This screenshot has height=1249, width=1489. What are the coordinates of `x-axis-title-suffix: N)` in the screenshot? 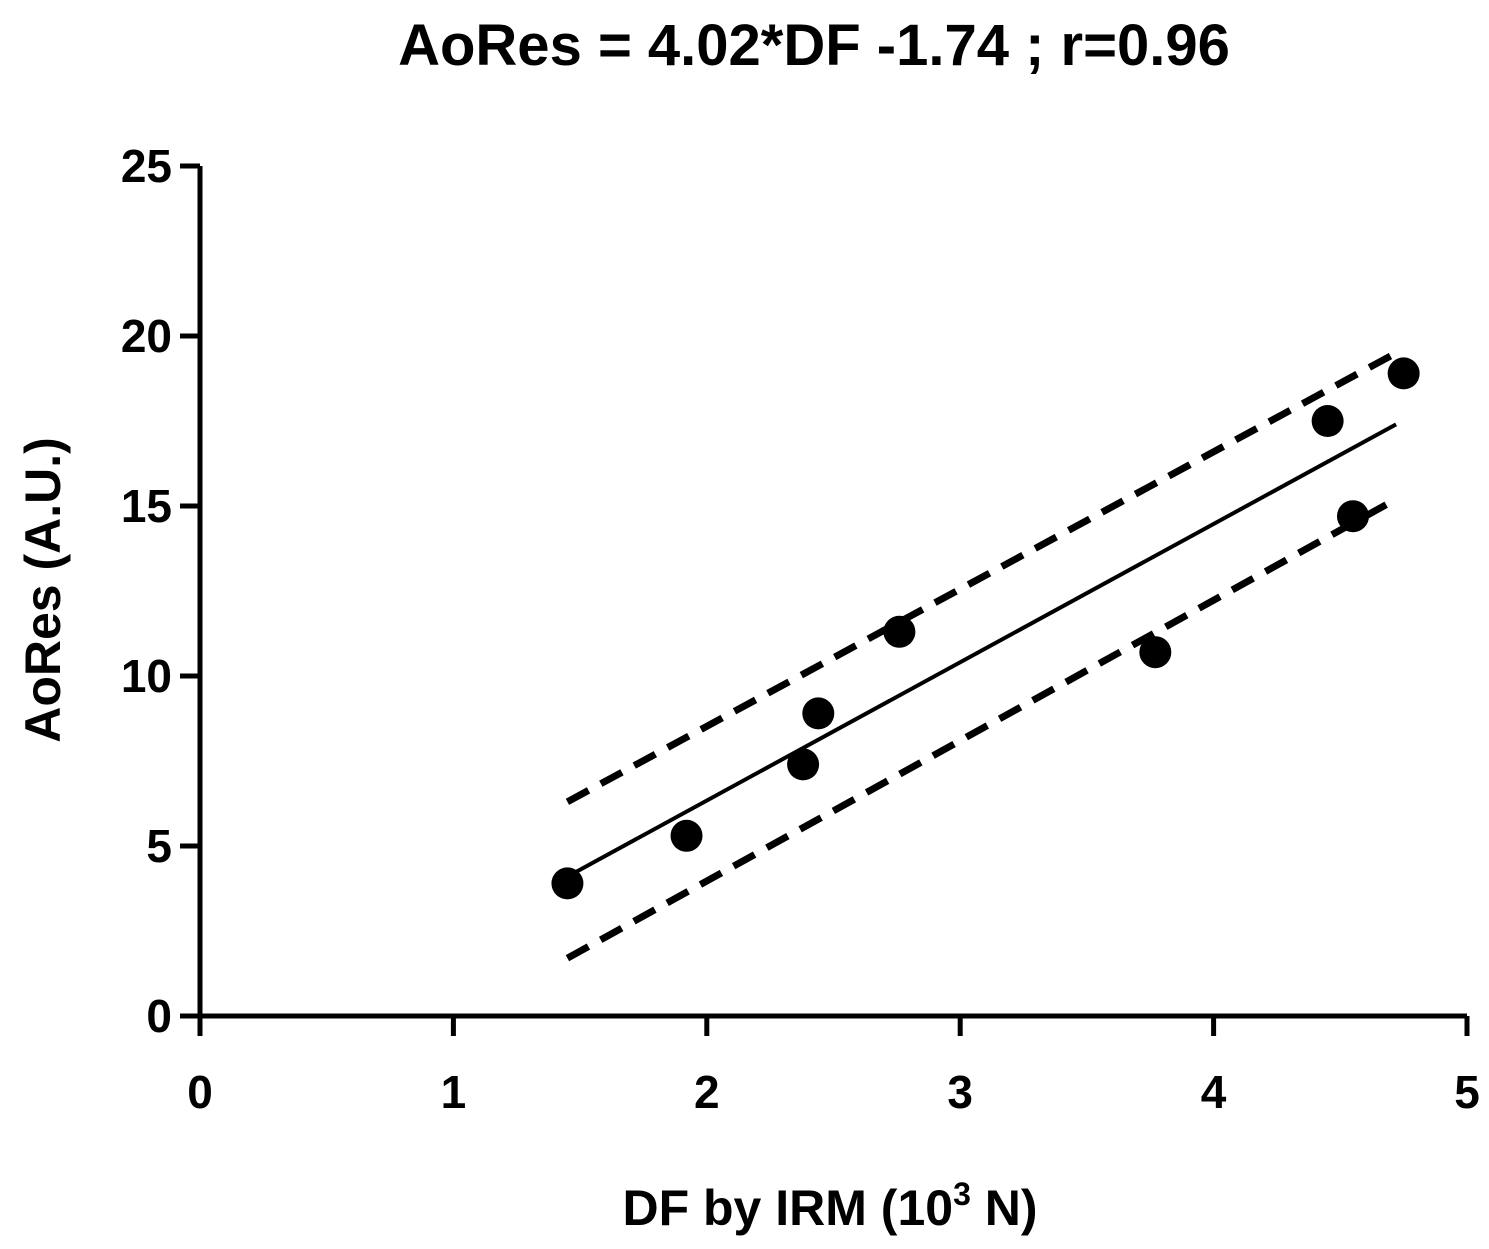 It's located at (1004, 1208).